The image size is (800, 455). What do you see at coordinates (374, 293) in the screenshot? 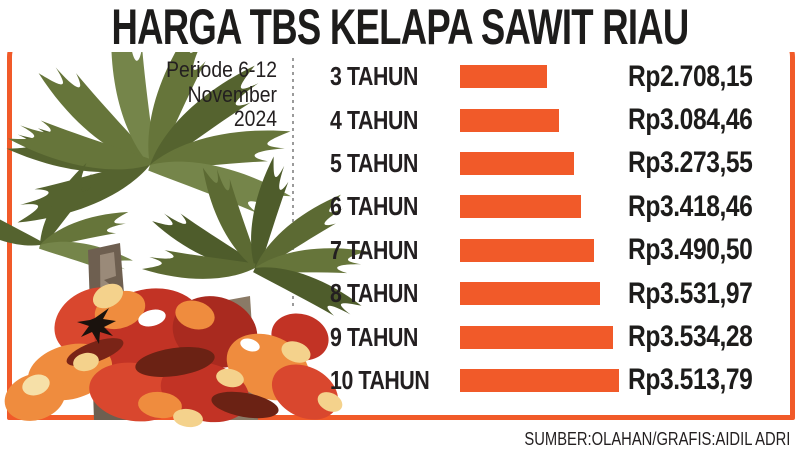
I see `bar-label: 8 TAHUN` at bounding box center [374, 293].